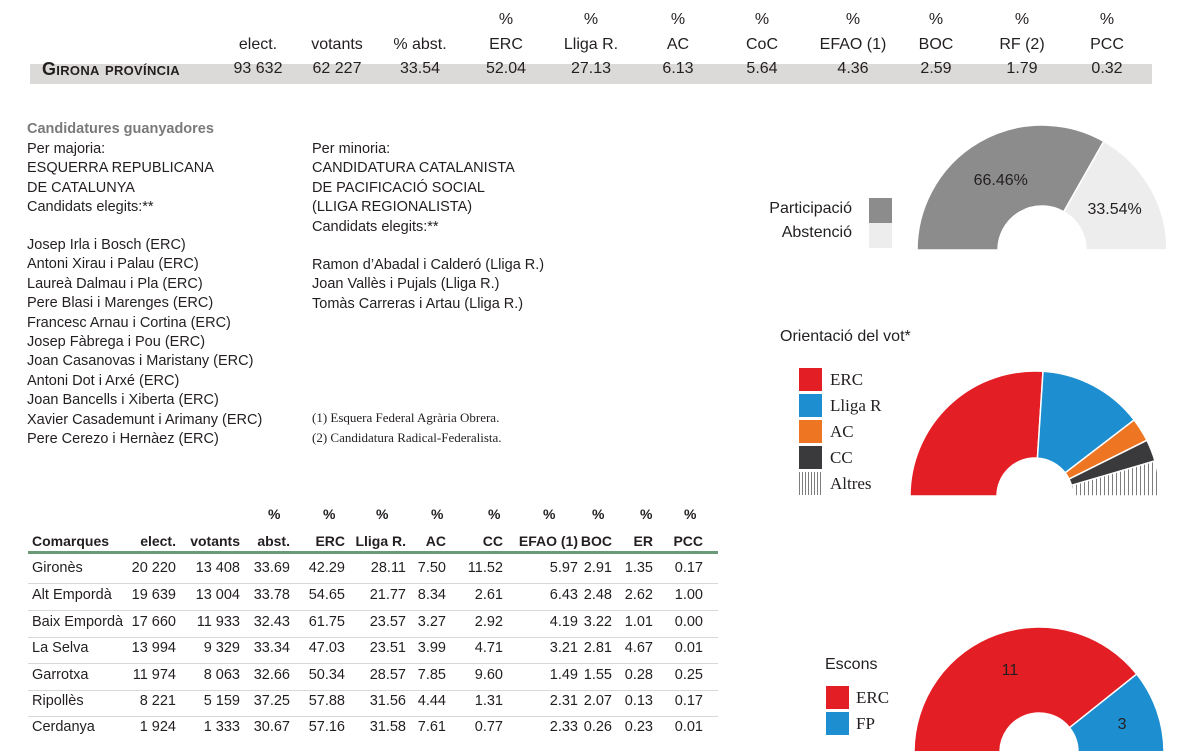  Describe the element at coordinates (215, 541) in the screenshot. I see `table-column-header: votants` at that location.